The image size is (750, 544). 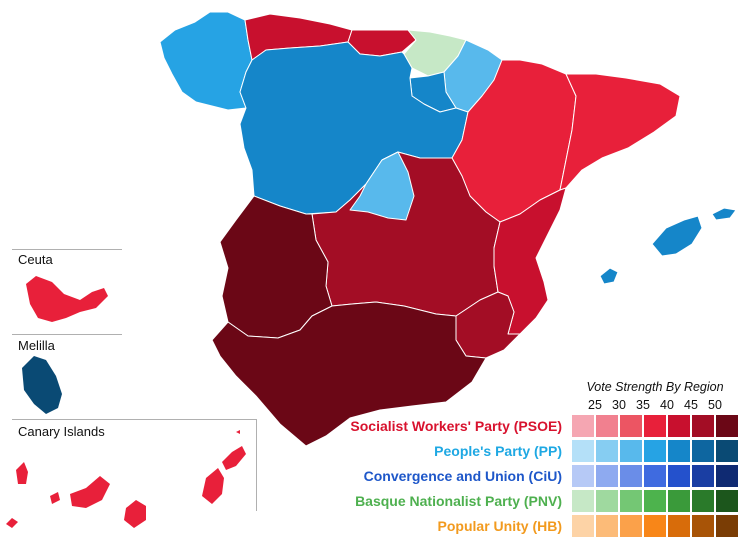 What do you see at coordinates (36, 345) in the screenshot?
I see `inset-label-melilla: Melilla` at bounding box center [36, 345].